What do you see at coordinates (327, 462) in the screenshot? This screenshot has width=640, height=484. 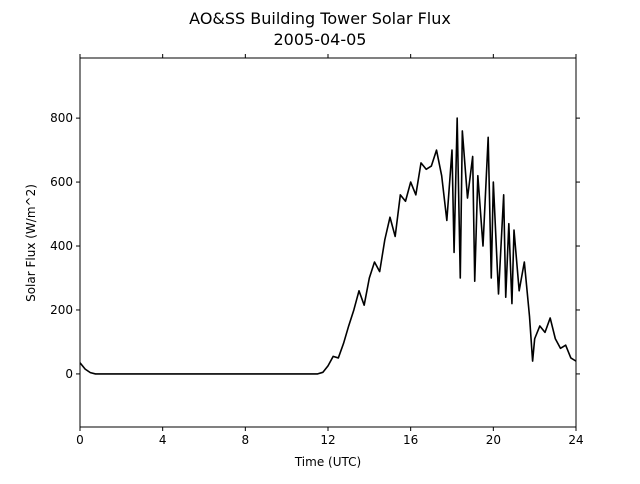 I see `x-axis-label: Time (UTC)` at bounding box center [327, 462].